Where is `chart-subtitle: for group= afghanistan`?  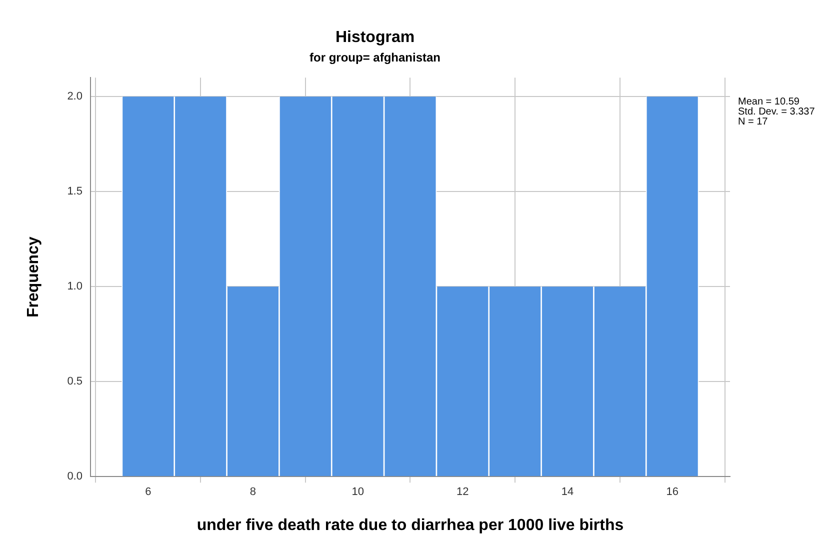
chart-subtitle: for group= afghanistan is located at coordinates (375, 57).